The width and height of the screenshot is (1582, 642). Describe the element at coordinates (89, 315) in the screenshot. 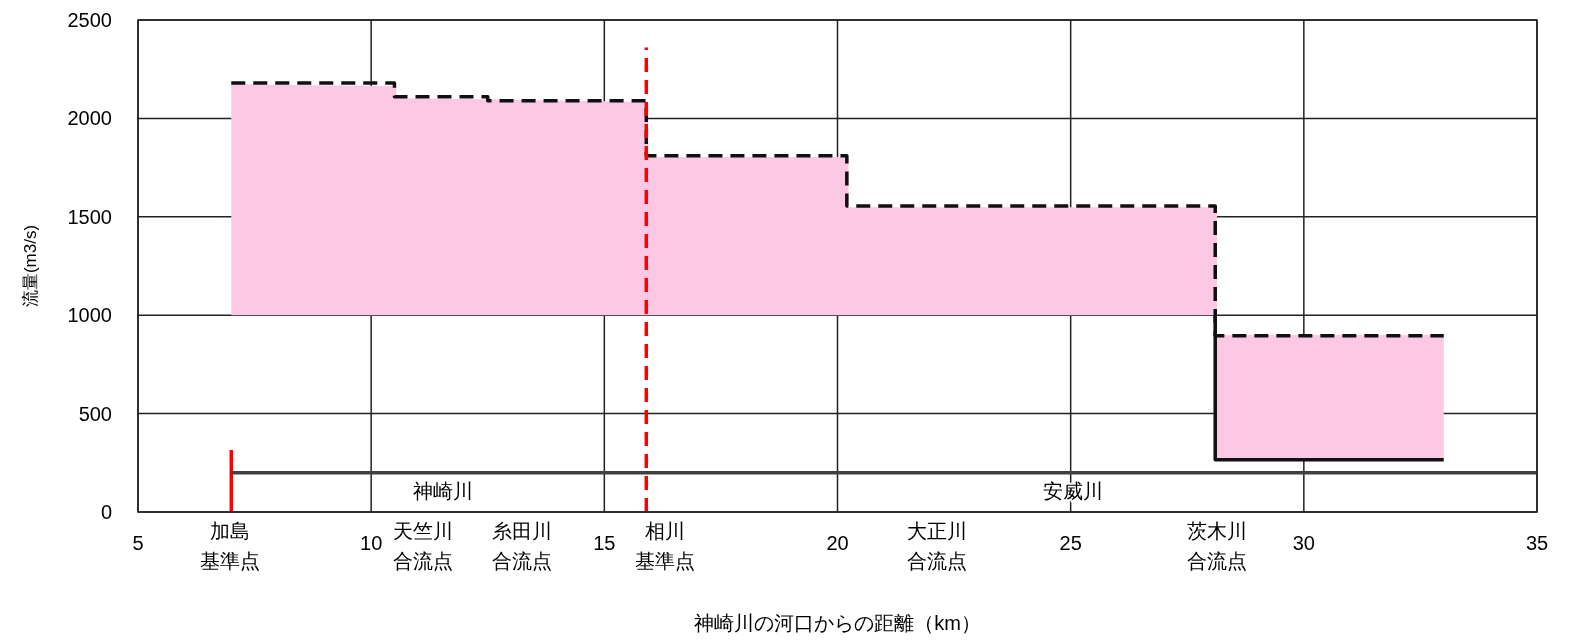

I see `y-tick-label: 1000` at that location.